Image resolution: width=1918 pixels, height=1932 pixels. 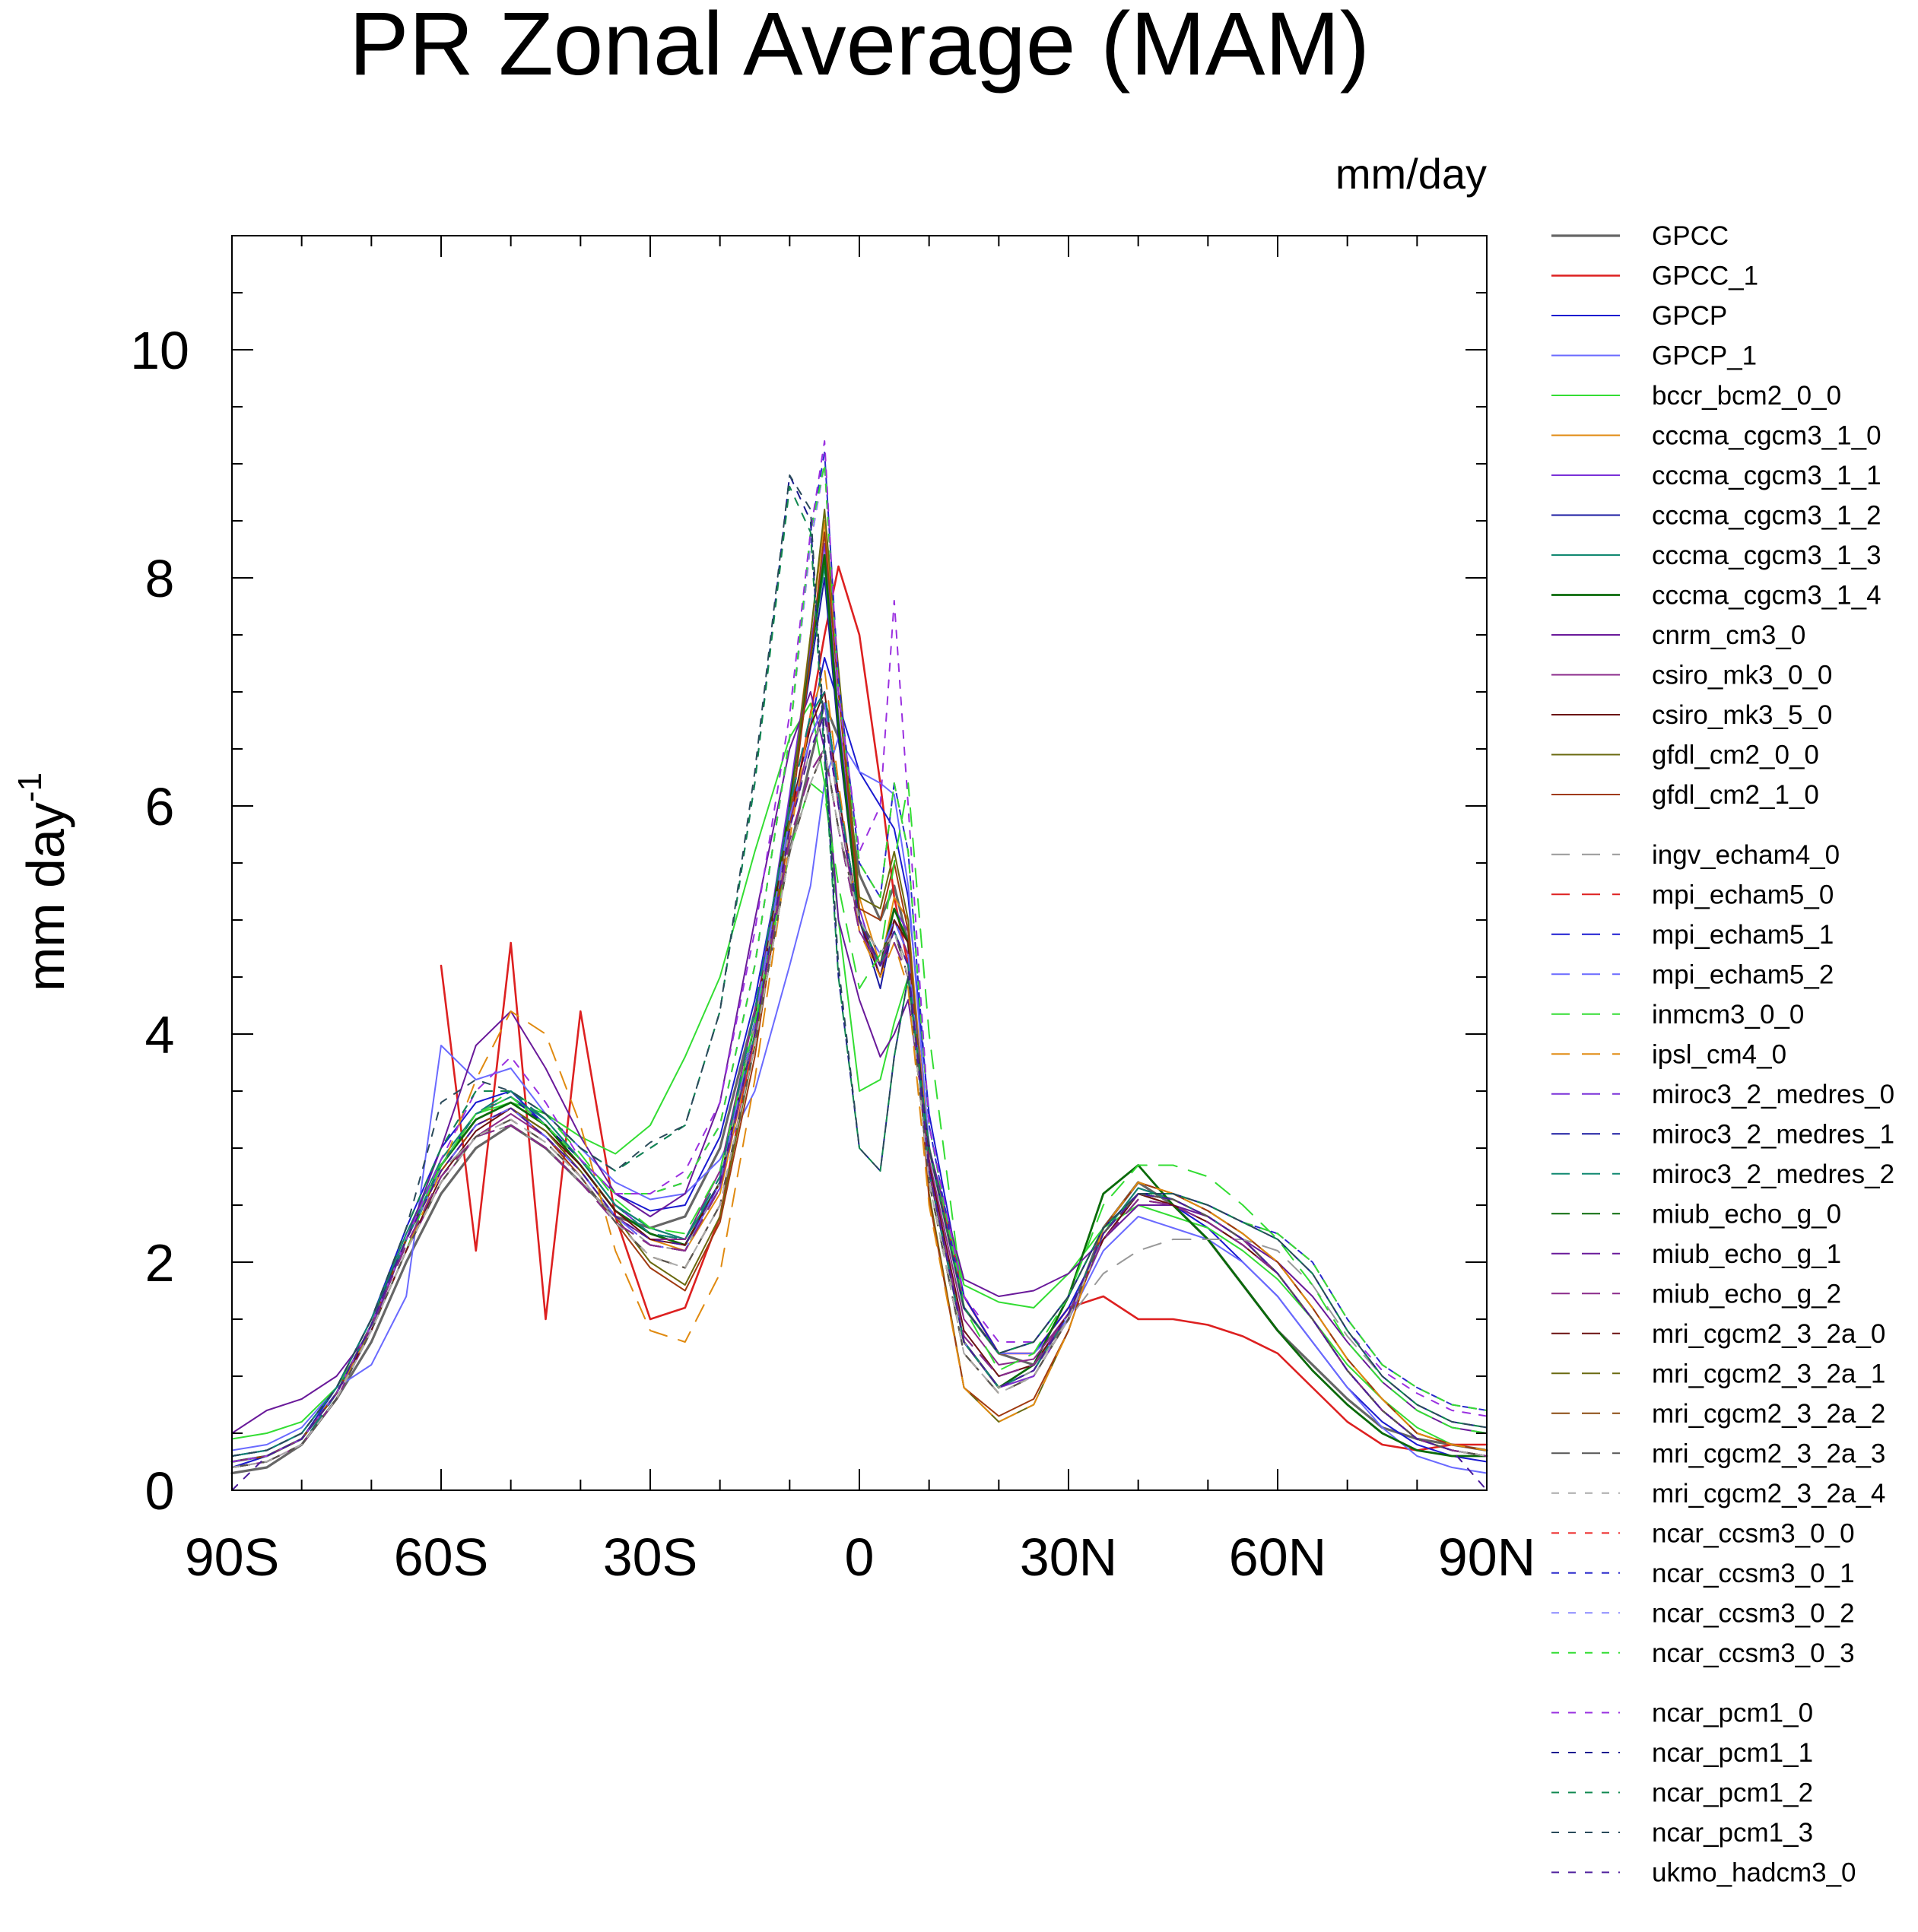 I want to click on legend-label: ukmo_hadcm3_0, so click(x=1754, y=1873).